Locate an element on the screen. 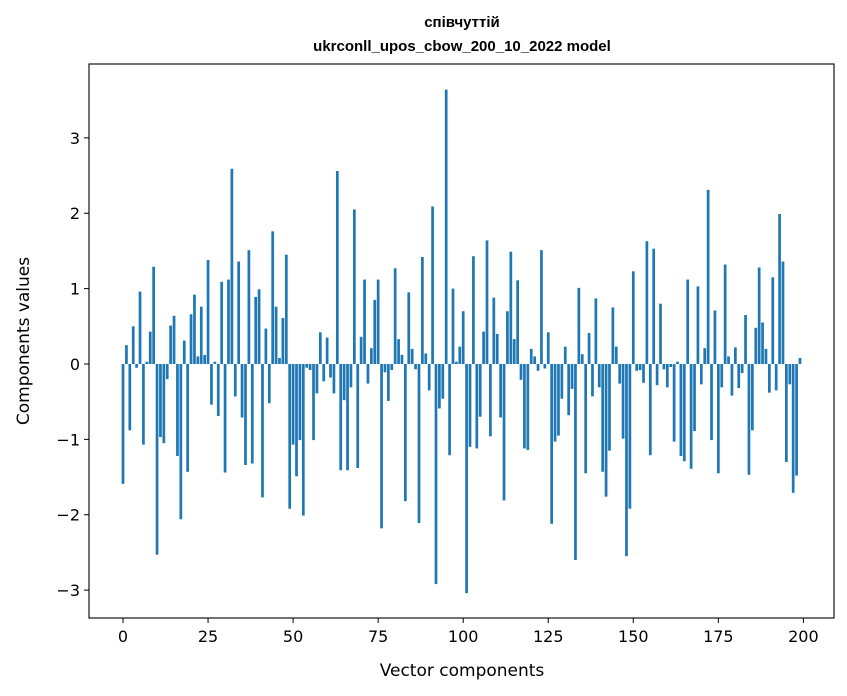 This screenshot has height=696, width=847. y-tick-label: −1 is located at coordinates (68, 439).